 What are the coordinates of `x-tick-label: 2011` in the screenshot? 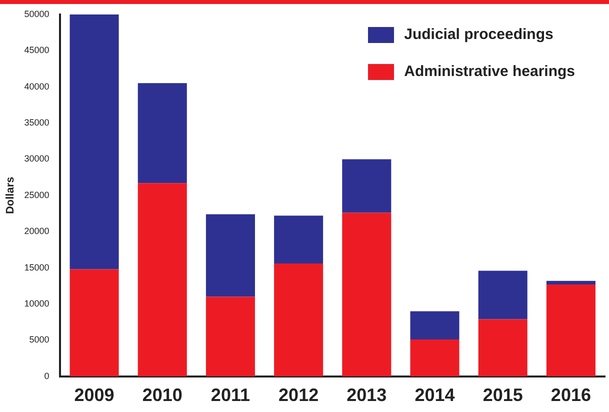 It's located at (230, 395).